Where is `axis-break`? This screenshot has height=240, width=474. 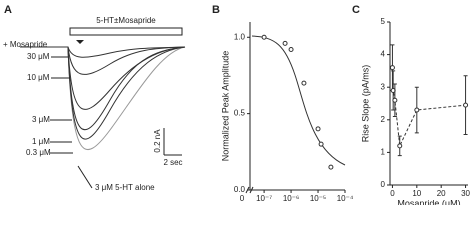 axis-break is located at coordinates (249, 190).